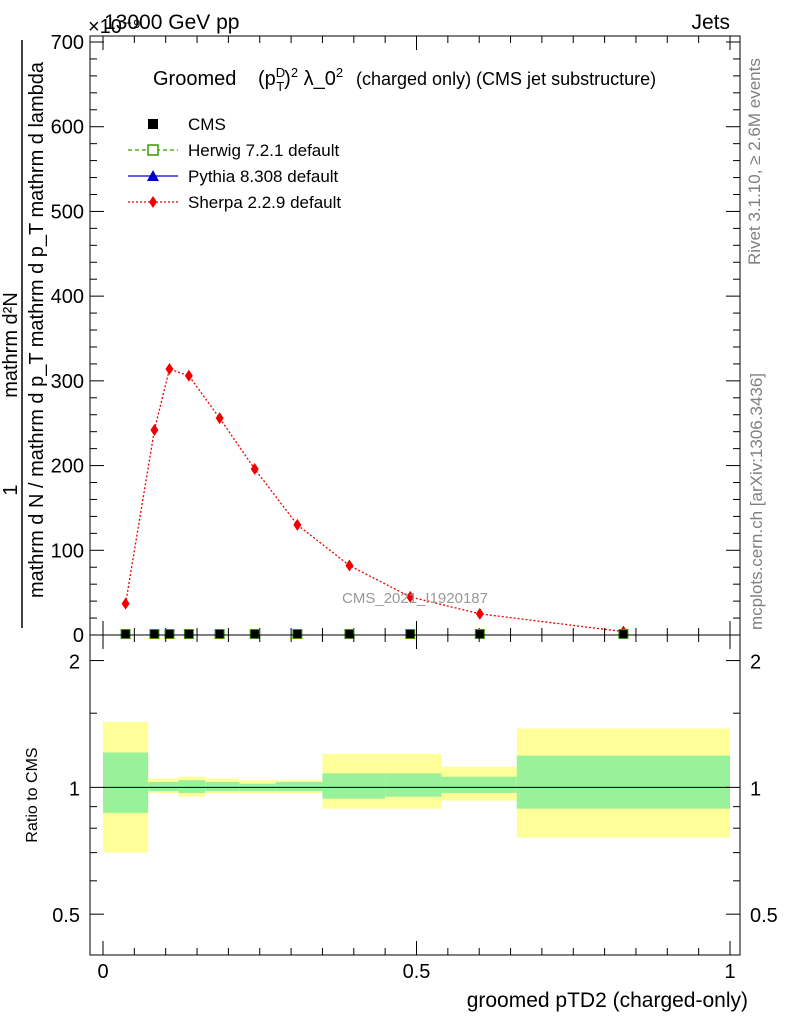 The image size is (786, 1024). Describe the element at coordinates (74, 663) in the screenshot. I see `ratio-y-tick-label: 2` at that location.